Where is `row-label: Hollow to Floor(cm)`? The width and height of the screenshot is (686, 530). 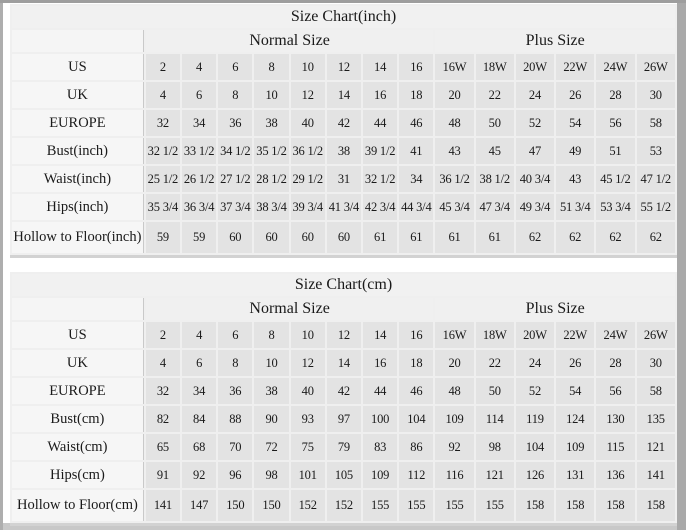 row-label: Hollow to Floor(cm) is located at coordinates (78, 505).